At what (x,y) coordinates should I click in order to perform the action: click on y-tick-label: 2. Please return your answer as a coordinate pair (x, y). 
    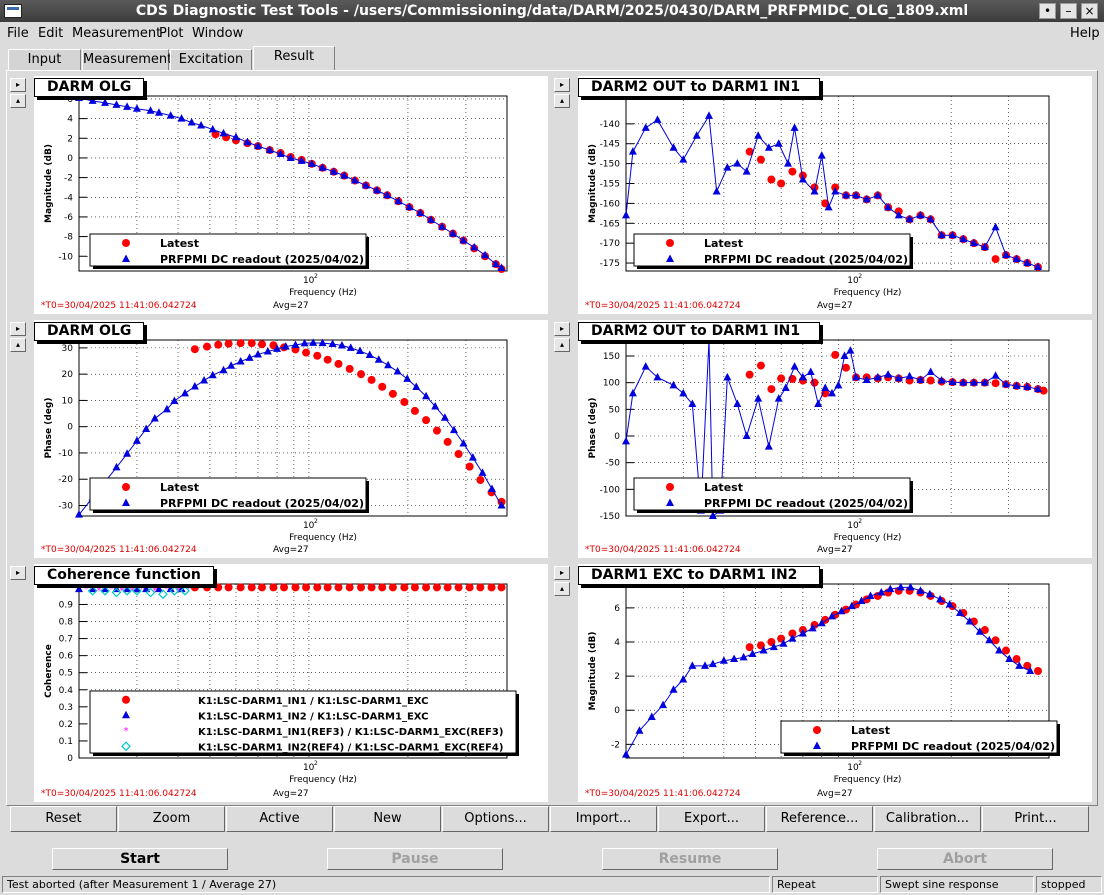
    Looking at the image, I should click on (70, 139).